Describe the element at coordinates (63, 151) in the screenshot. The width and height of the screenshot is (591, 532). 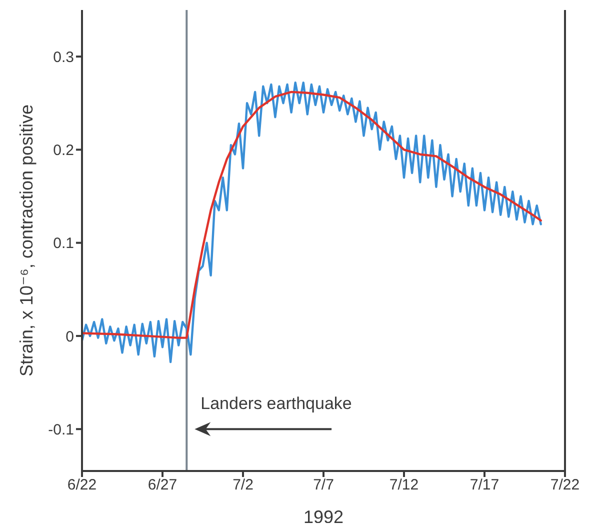
I see `y-tick-label: 0.2` at that location.